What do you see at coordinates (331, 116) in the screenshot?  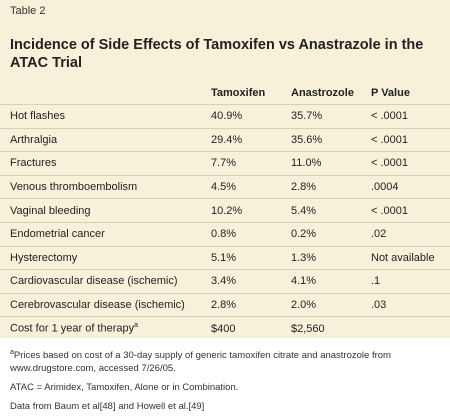 I see `table-cell: 35.7%` at bounding box center [331, 116].